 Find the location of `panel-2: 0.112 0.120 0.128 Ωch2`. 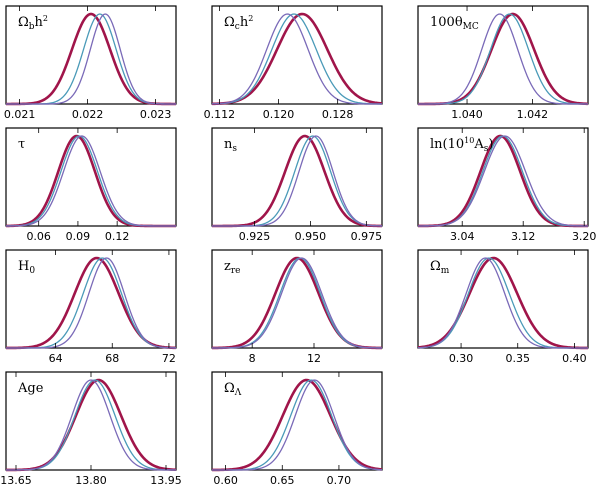

panel-2: 0.112 0.120 0.128 Ωch2 is located at coordinates (293, 63).